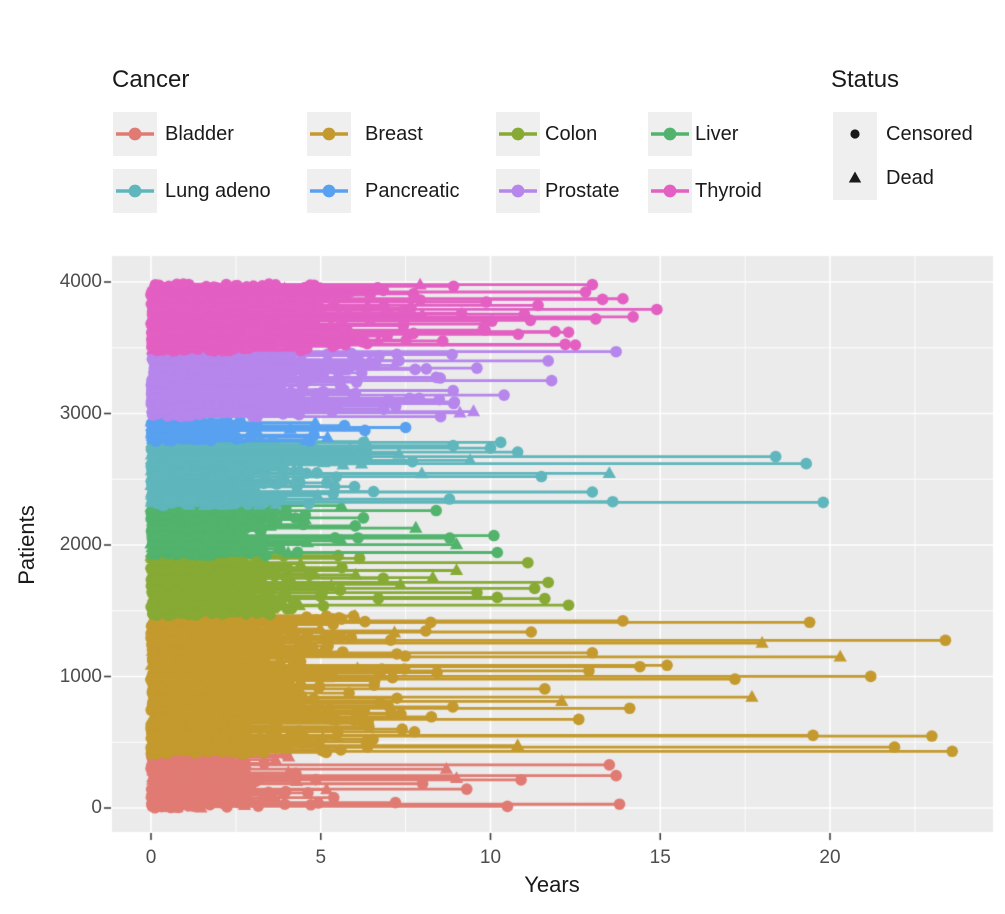 The width and height of the screenshot is (1005, 914). I want to click on x-tick-label: 20, so click(830, 857).